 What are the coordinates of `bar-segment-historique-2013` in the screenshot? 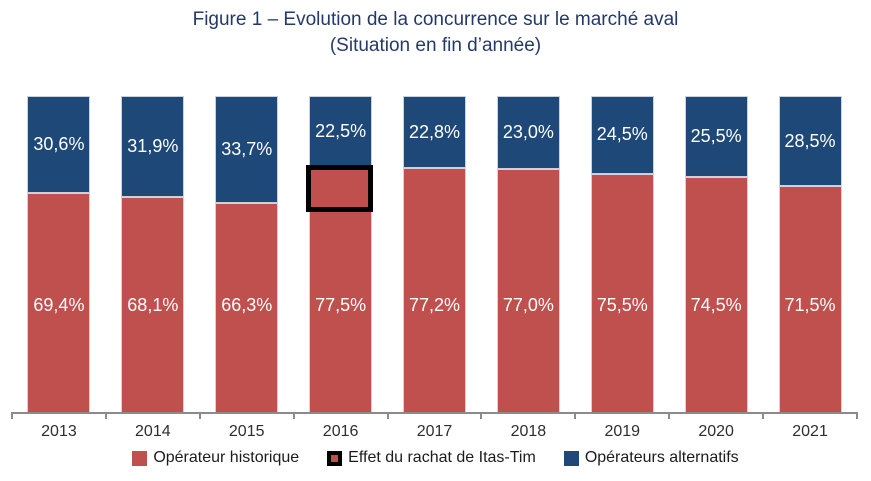 It's located at (59, 303).